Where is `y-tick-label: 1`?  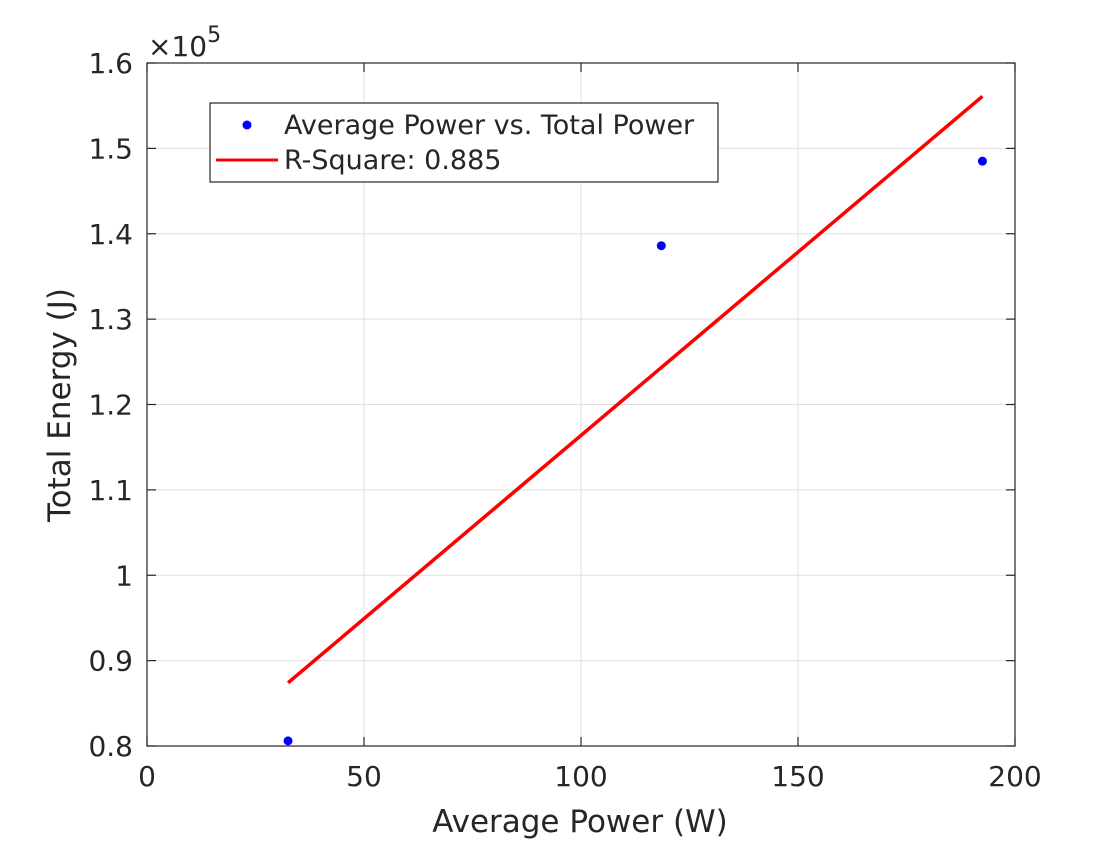
y-tick-label: 1 is located at coordinates (124, 575).